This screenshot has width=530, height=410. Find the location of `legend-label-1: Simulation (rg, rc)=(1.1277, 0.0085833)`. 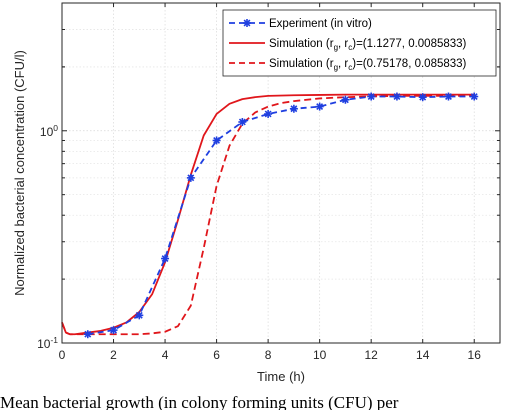

legend-label-1: Simulation (rg, rc)=(1.1277, 0.0085833) is located at coordinates (368, 45).